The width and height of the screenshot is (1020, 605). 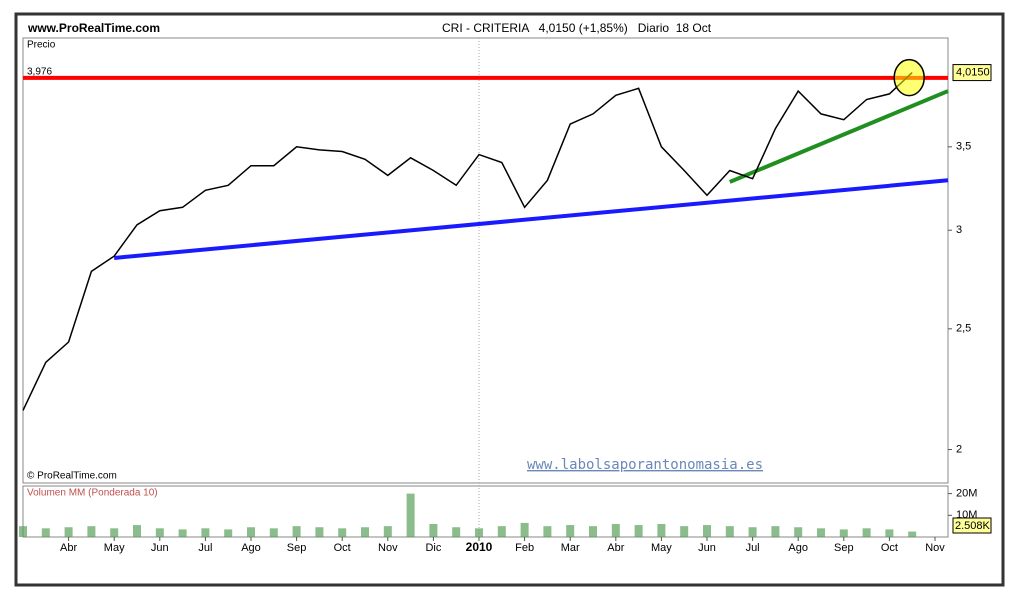 I want to click on y-tick-label: 3,5, so click(x=963, y=147).